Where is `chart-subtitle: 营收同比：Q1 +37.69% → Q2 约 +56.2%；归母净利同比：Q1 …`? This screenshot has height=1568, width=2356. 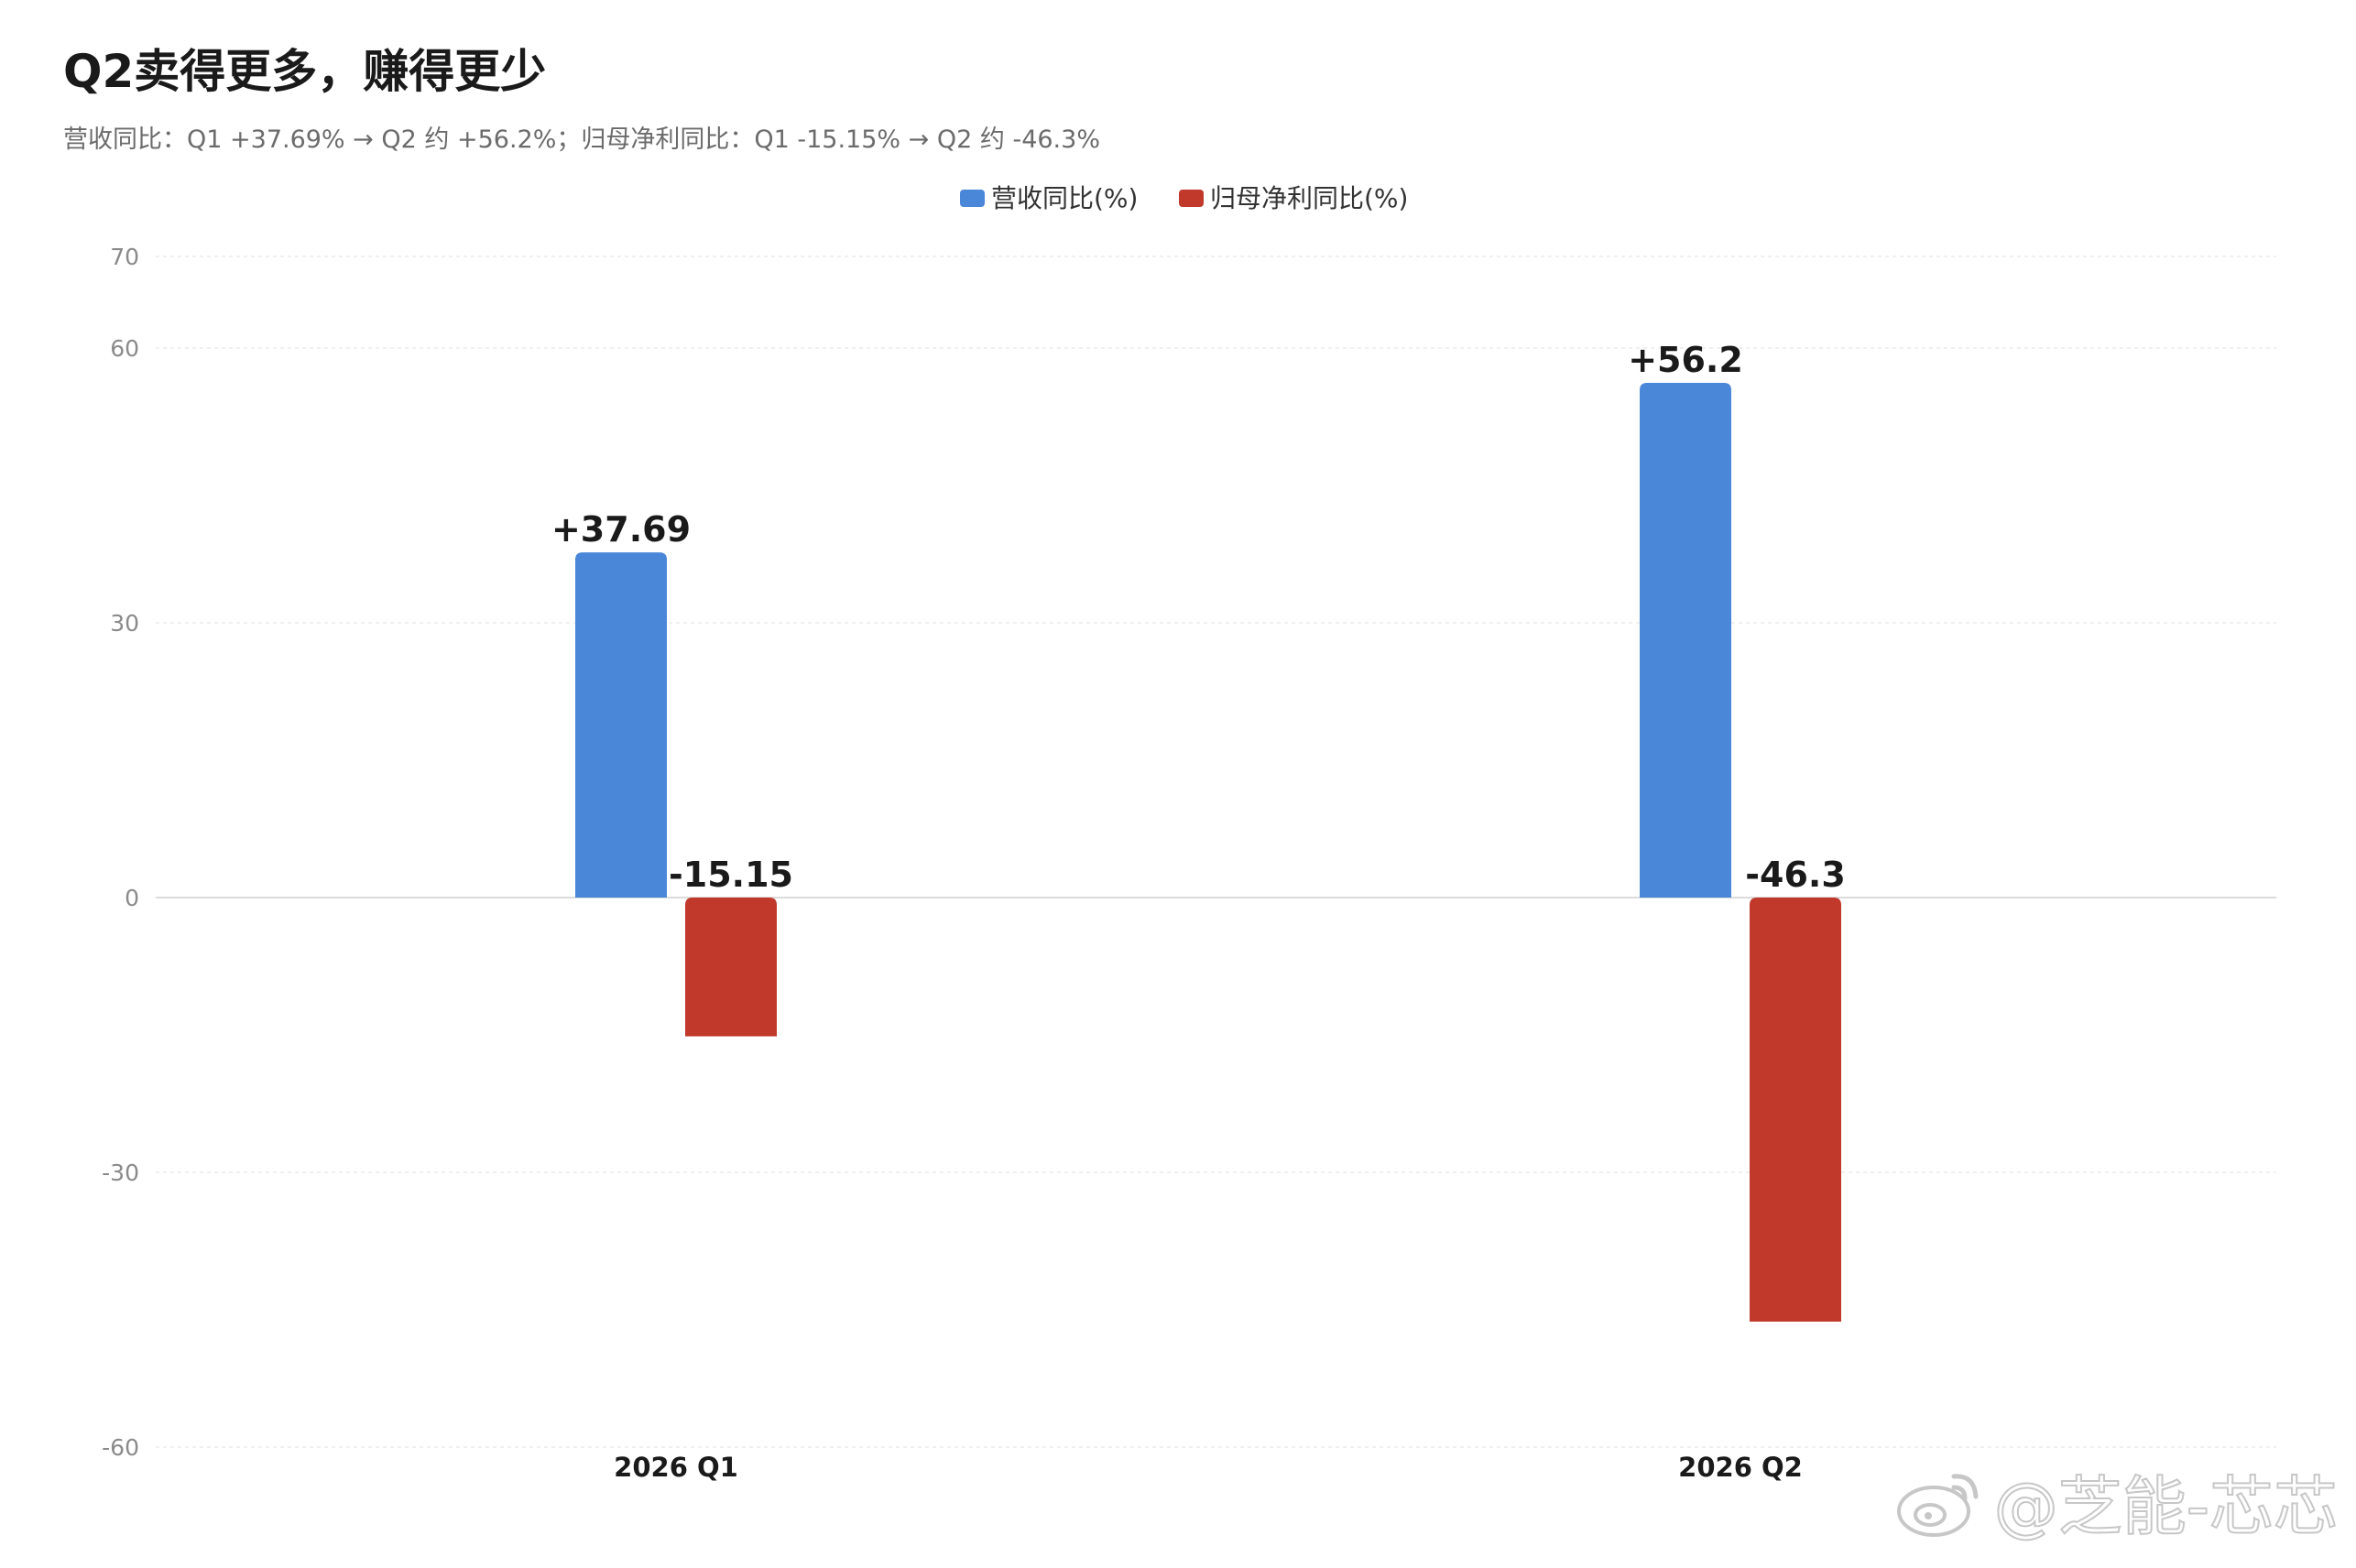
chart-subtitle: 营收同比：Q1 +37.69% → Q2 约 +56.2%；归母净利同比：Q1 … is located at coordinates (581, 139).